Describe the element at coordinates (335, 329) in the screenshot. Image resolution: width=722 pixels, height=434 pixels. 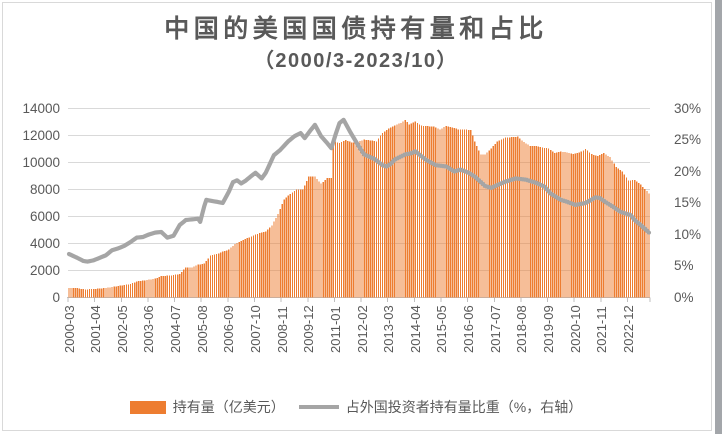
I see `x-axis-label: 2011-01` at that location.